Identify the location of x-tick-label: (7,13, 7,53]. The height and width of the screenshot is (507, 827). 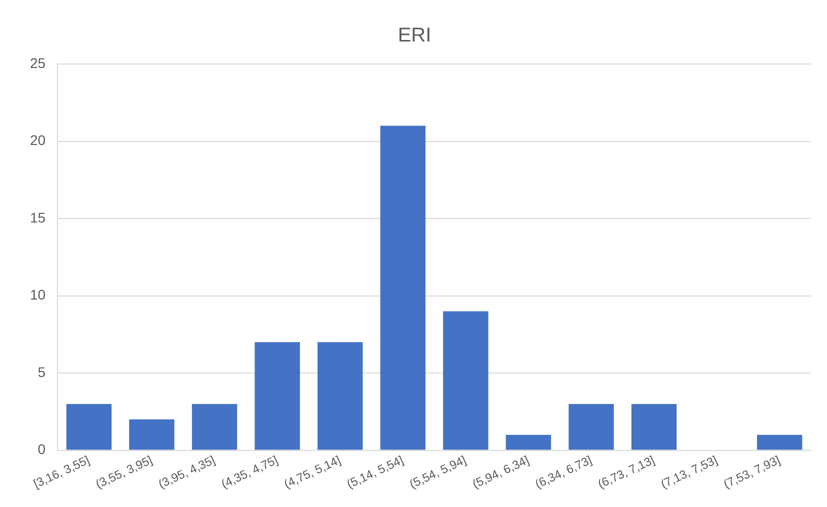
(689, 472).